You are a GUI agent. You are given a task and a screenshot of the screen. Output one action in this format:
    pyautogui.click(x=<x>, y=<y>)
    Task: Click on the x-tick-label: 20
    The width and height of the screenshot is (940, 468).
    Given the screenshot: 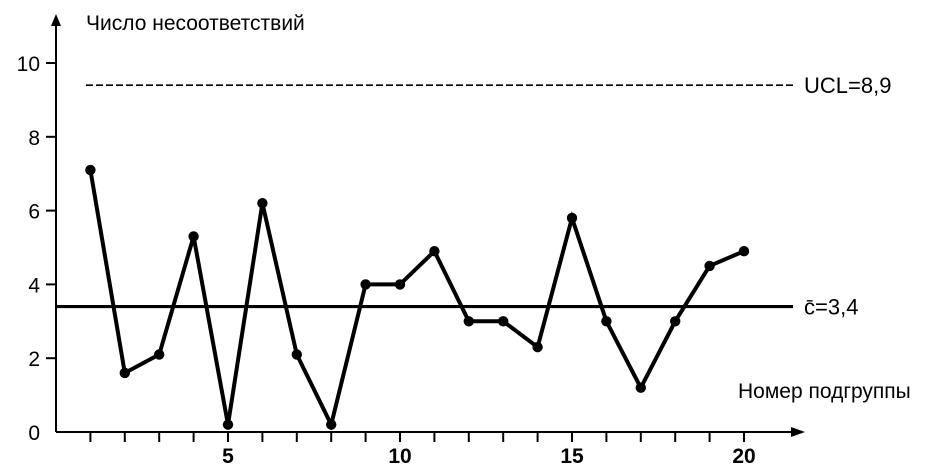 What is the action you would take?
    pyautogui.click(x=743, y=454)
    